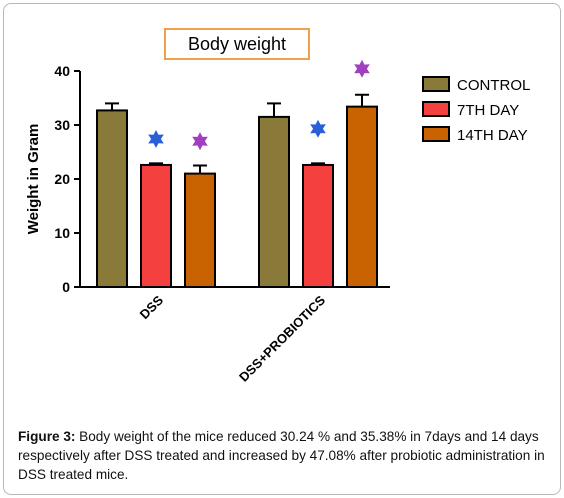  What do you see at coordinates (62, 71) in the screenshot?
I see `y-tick-label: 40` at bounding box center [62, 71].